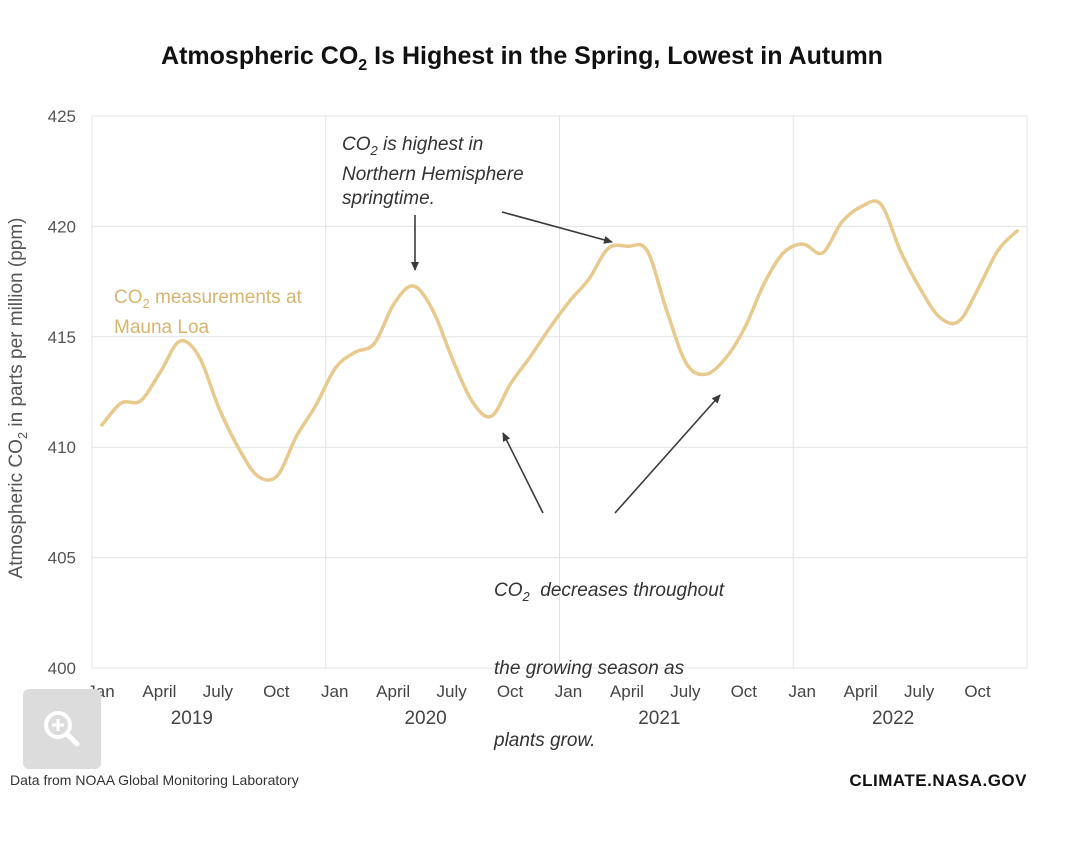 This screenshot has height=842, width=1070. I want to click on y-tick-label: 415, so click(62, 337).